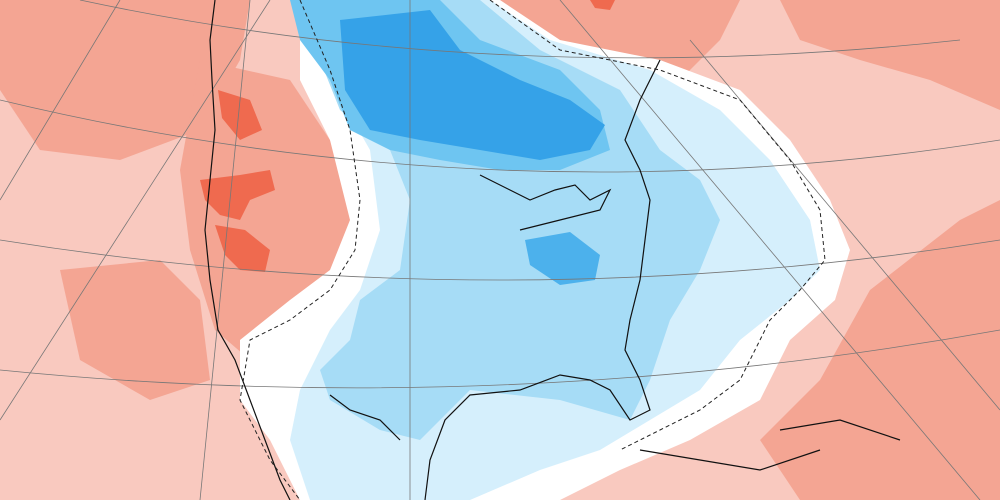  I want to click on very-strong-cool-anomaly, so click(472, 85).